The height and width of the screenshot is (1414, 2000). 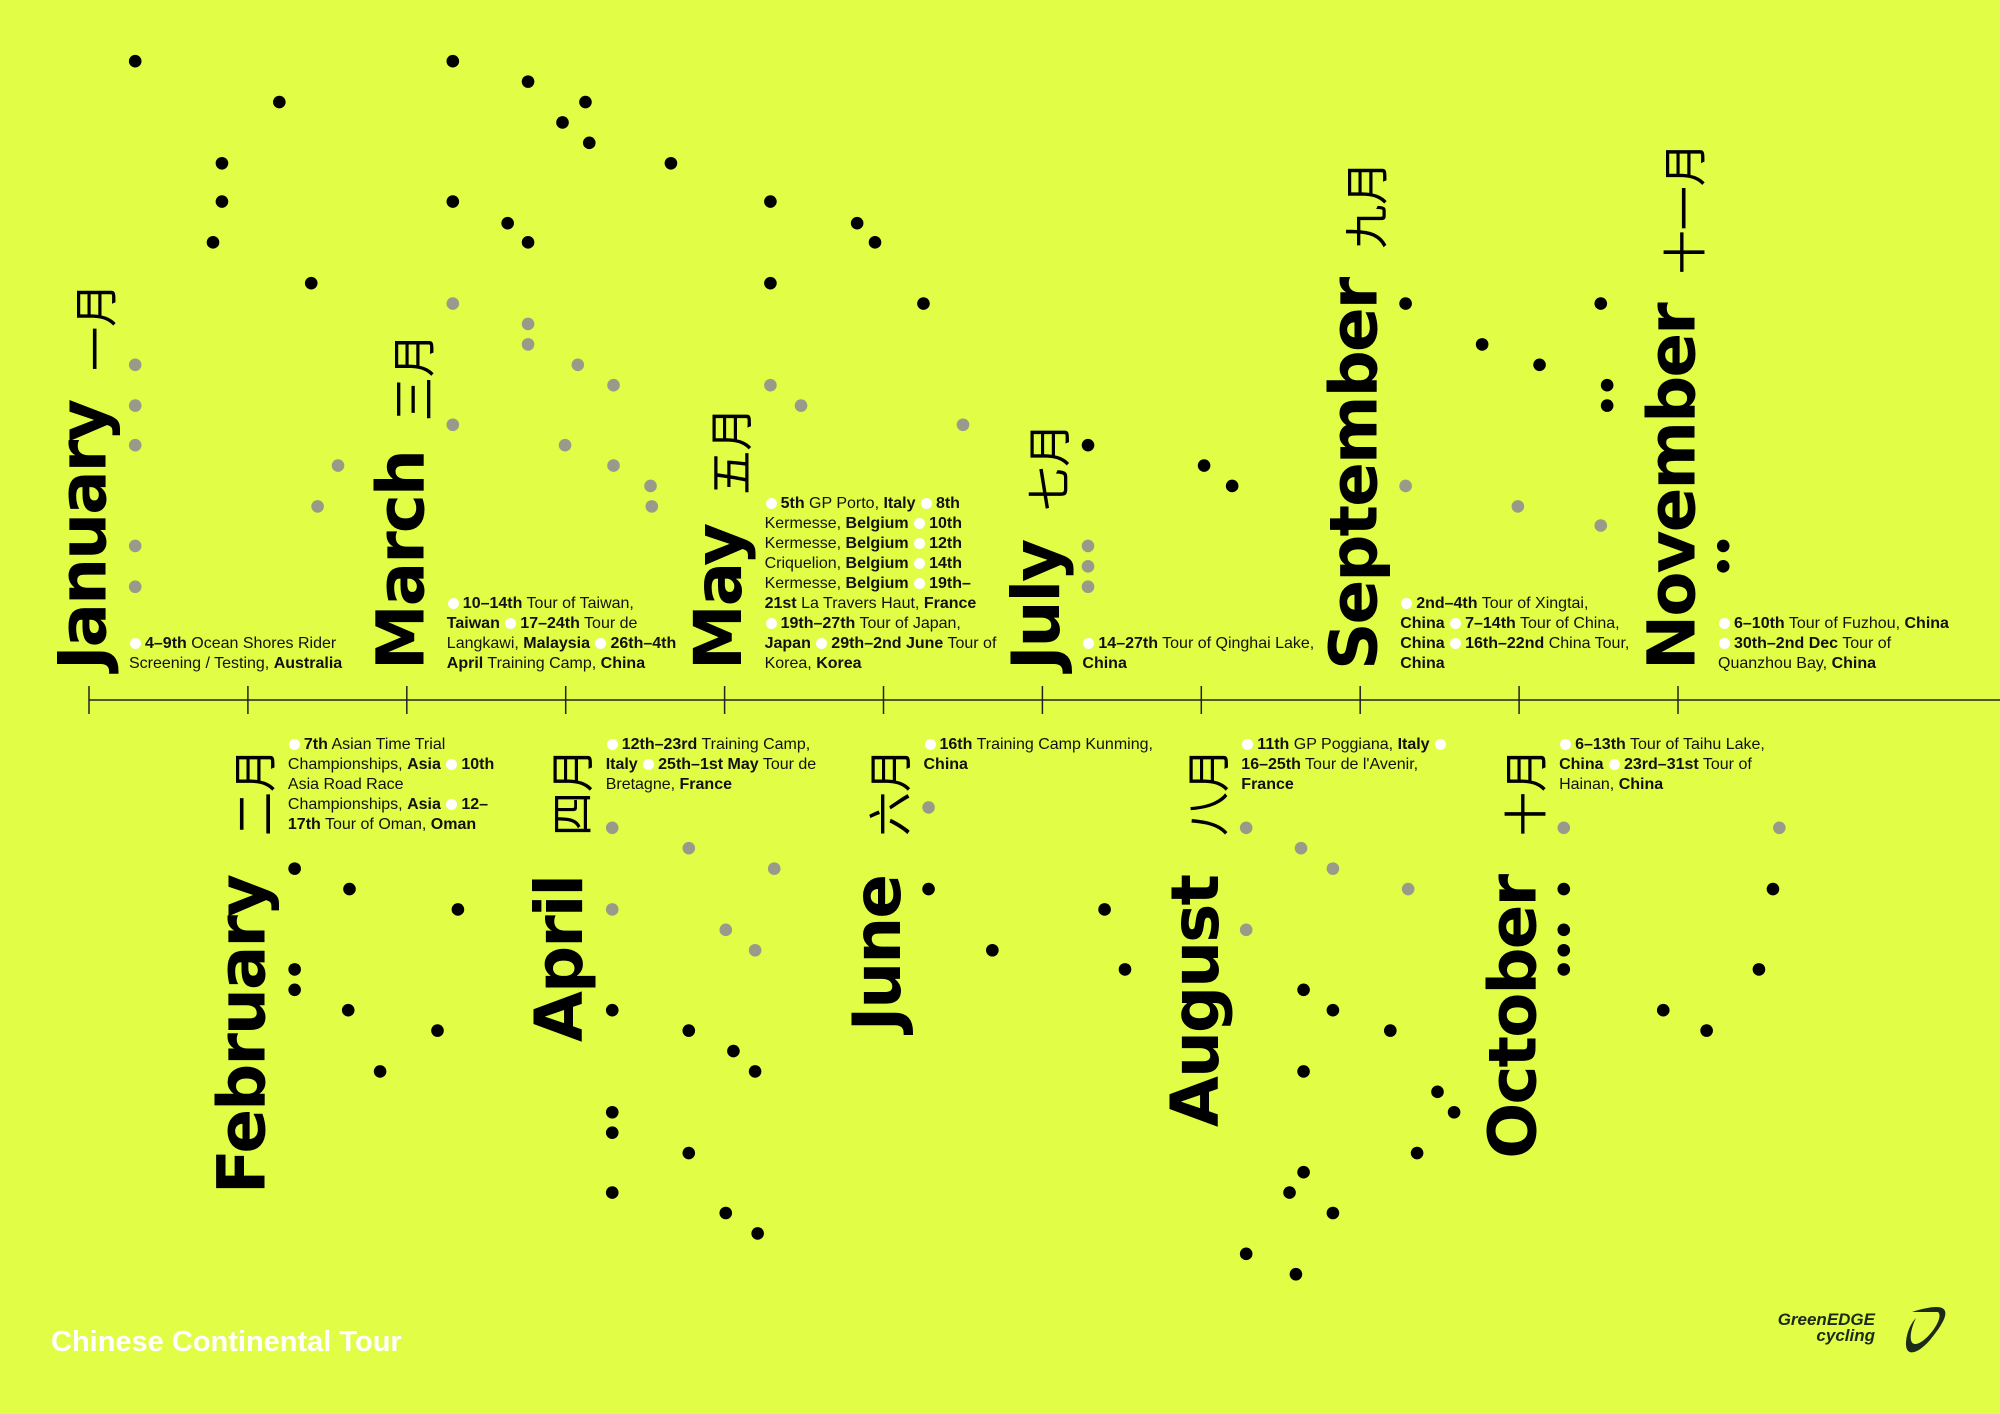 What do you see at coordinates (950, 603) in the screenshot?
I see `event-place: France` at bounding box center [950, 603].